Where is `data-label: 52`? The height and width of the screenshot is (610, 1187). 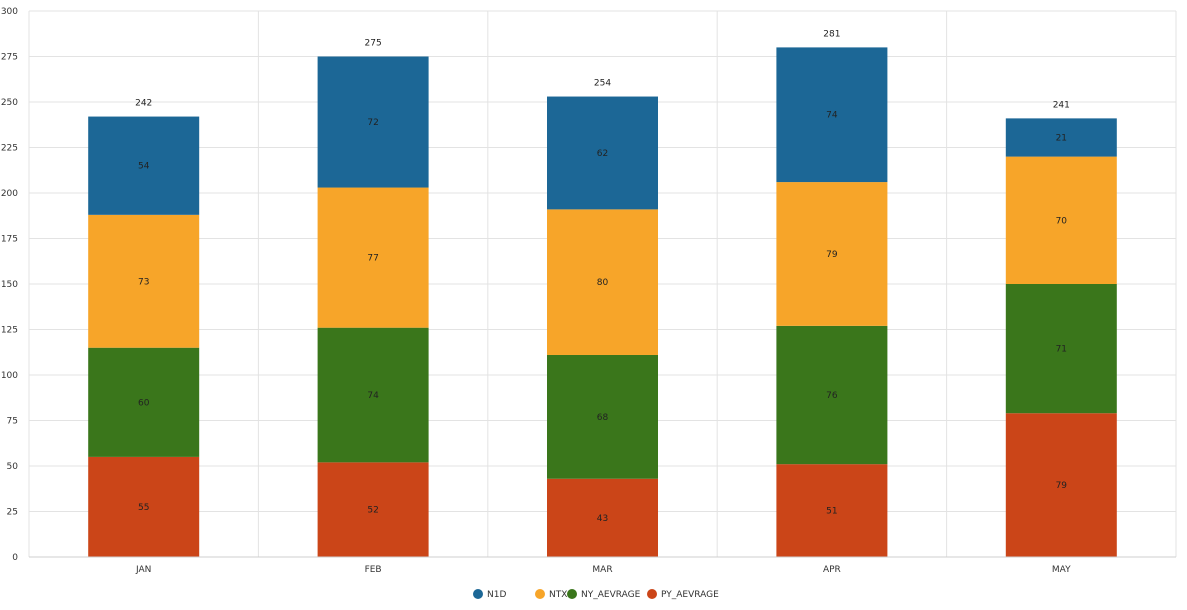
data-label: 52 is located at coordinates (372, 511).